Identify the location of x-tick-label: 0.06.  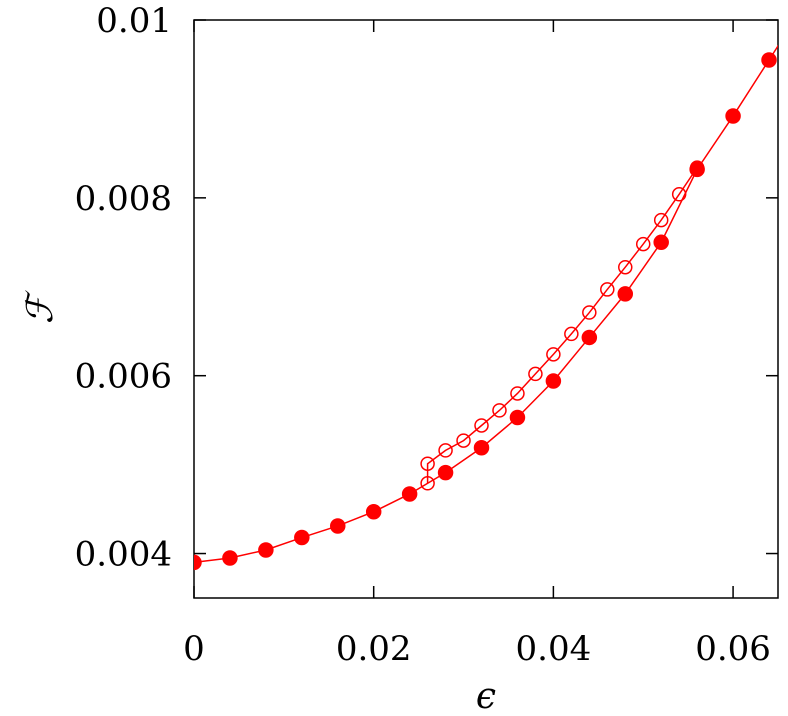
(733, 649).